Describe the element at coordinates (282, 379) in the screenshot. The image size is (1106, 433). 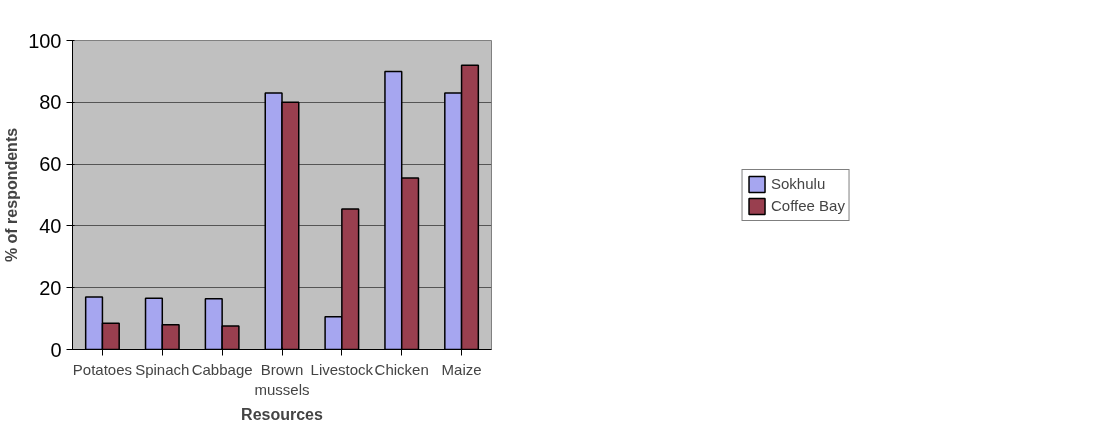
I see `x-tick-label: Brown mussels` at that location.